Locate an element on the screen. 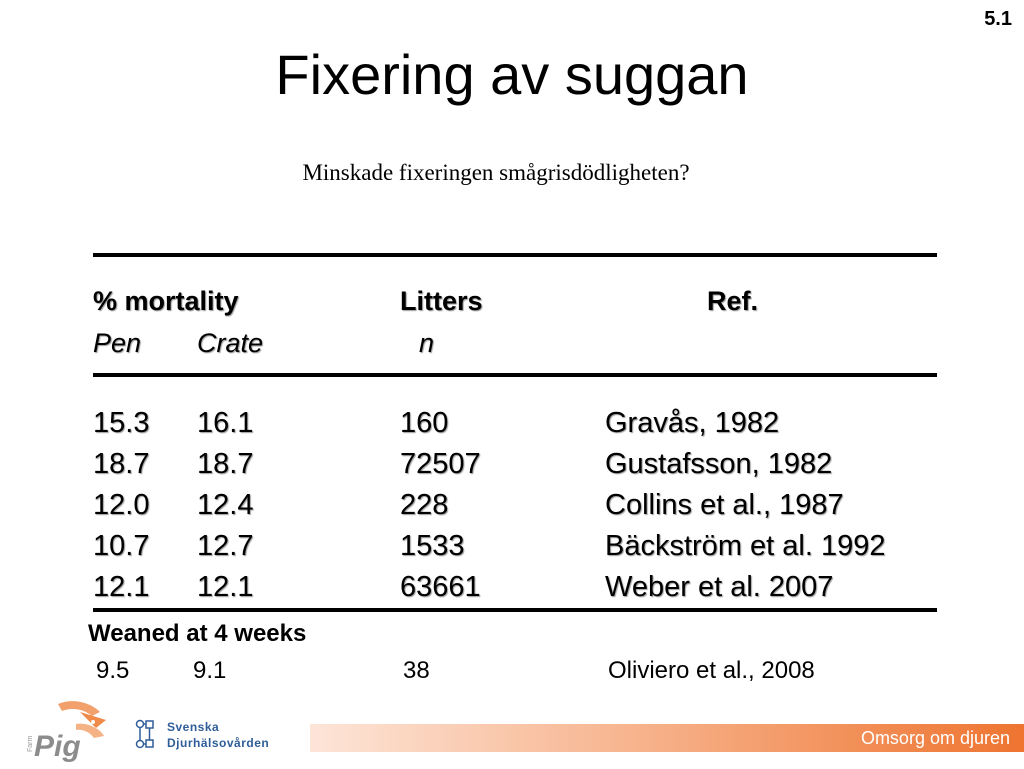  logo-line-2: Djurhälsovården is located at coordinates (218, 743).